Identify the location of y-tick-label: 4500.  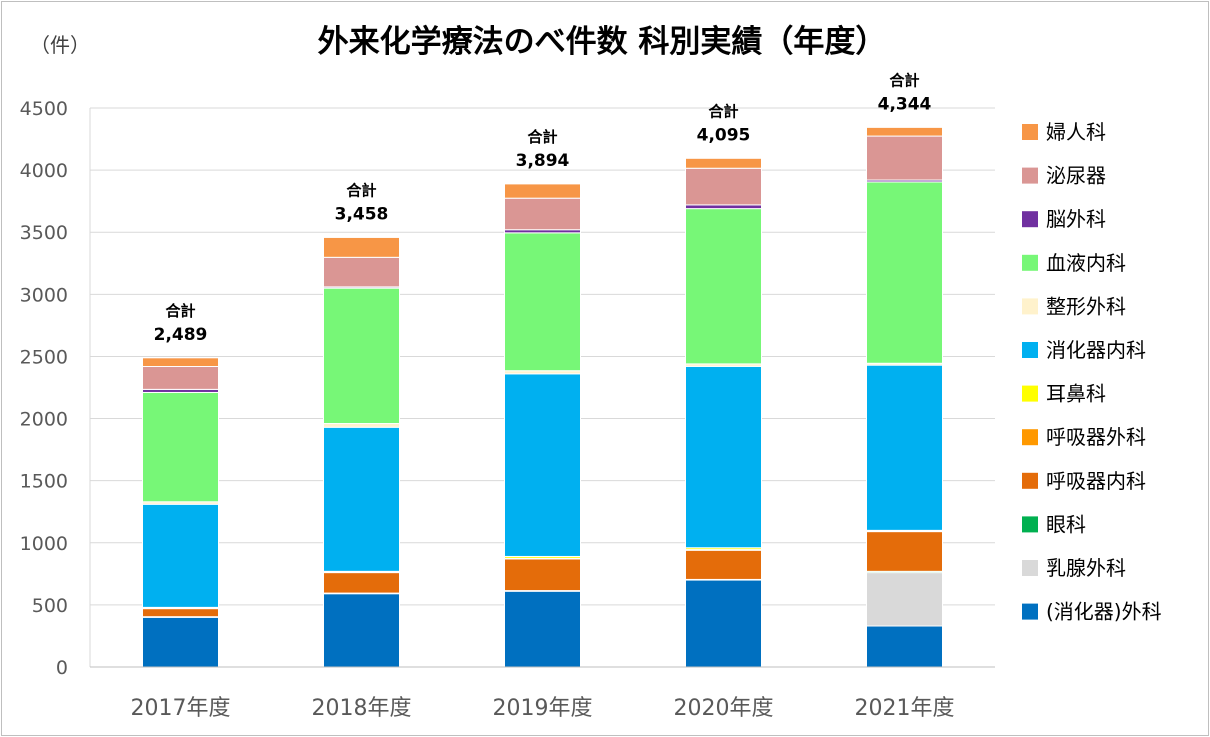
(44, 109).